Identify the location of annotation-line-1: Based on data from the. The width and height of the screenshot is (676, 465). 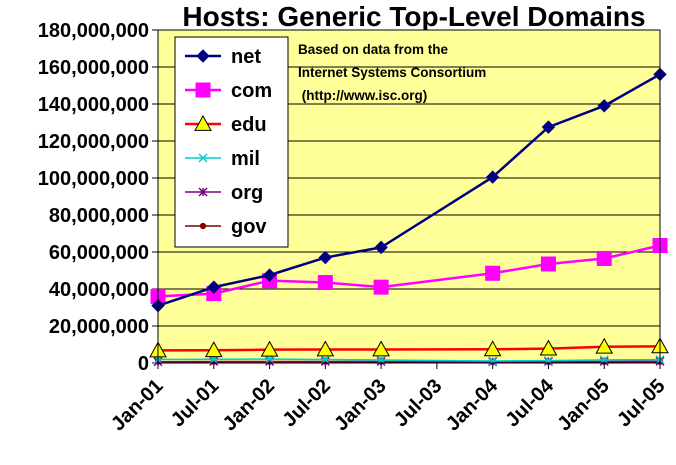
(373, 49).